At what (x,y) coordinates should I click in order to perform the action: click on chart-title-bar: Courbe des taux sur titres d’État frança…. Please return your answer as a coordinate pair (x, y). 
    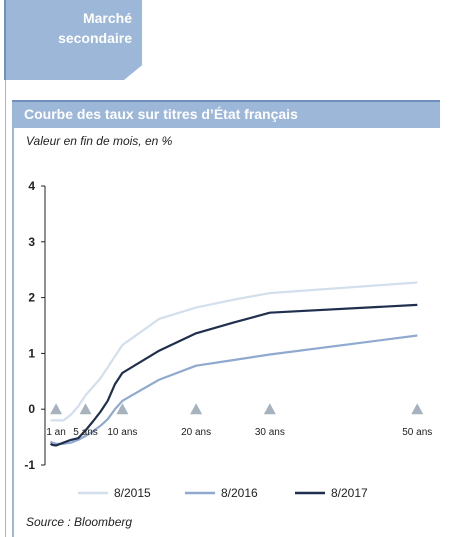
    Looking at the image, I should click on (227, 115).